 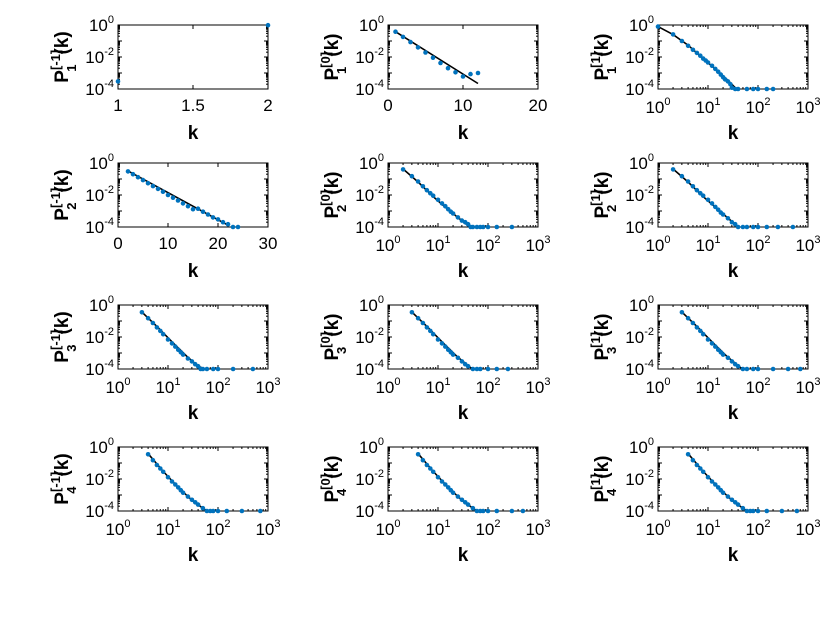 I want to click on x-tick-label: 0, so click(x=117, y=243).